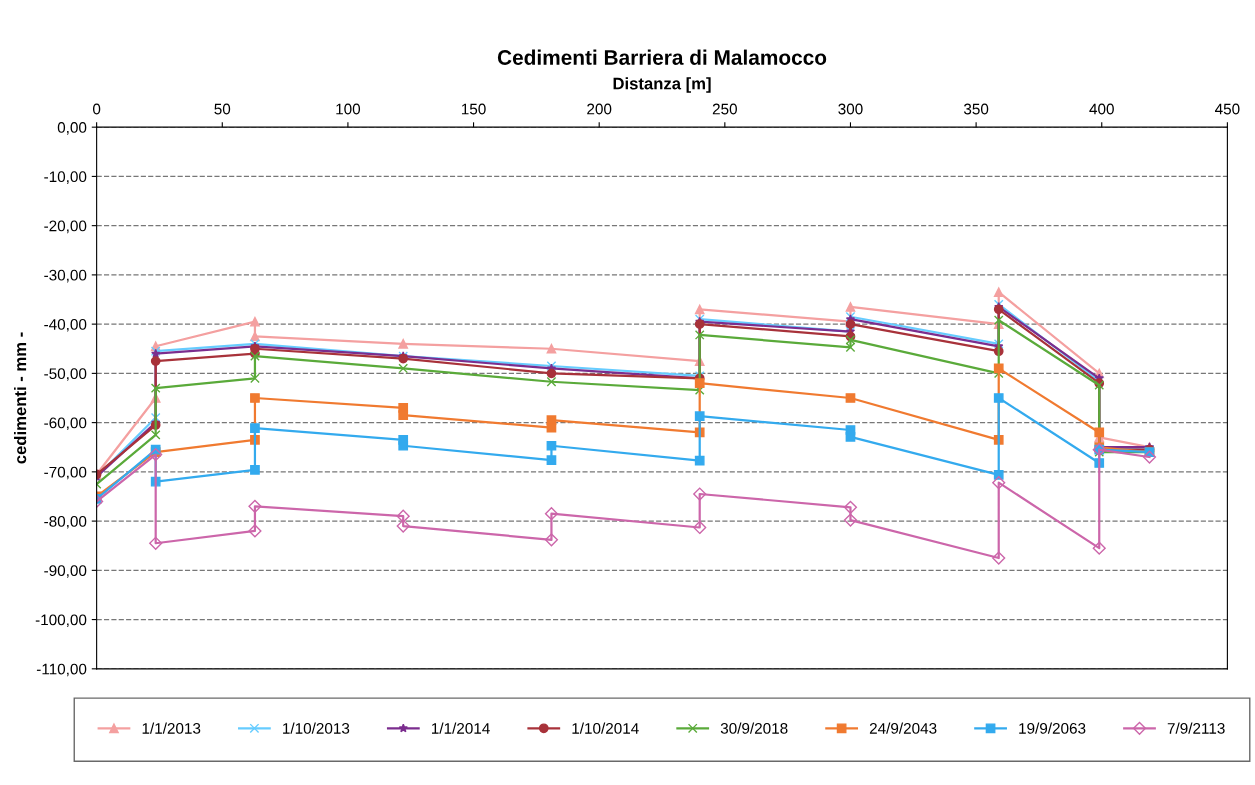 Image resolution: width=1255 pixels, height=785 pixels. Describe the element at coordinates (1052, 728) in the screenshot. I see `legend-label: 19/9/2063` at that location.